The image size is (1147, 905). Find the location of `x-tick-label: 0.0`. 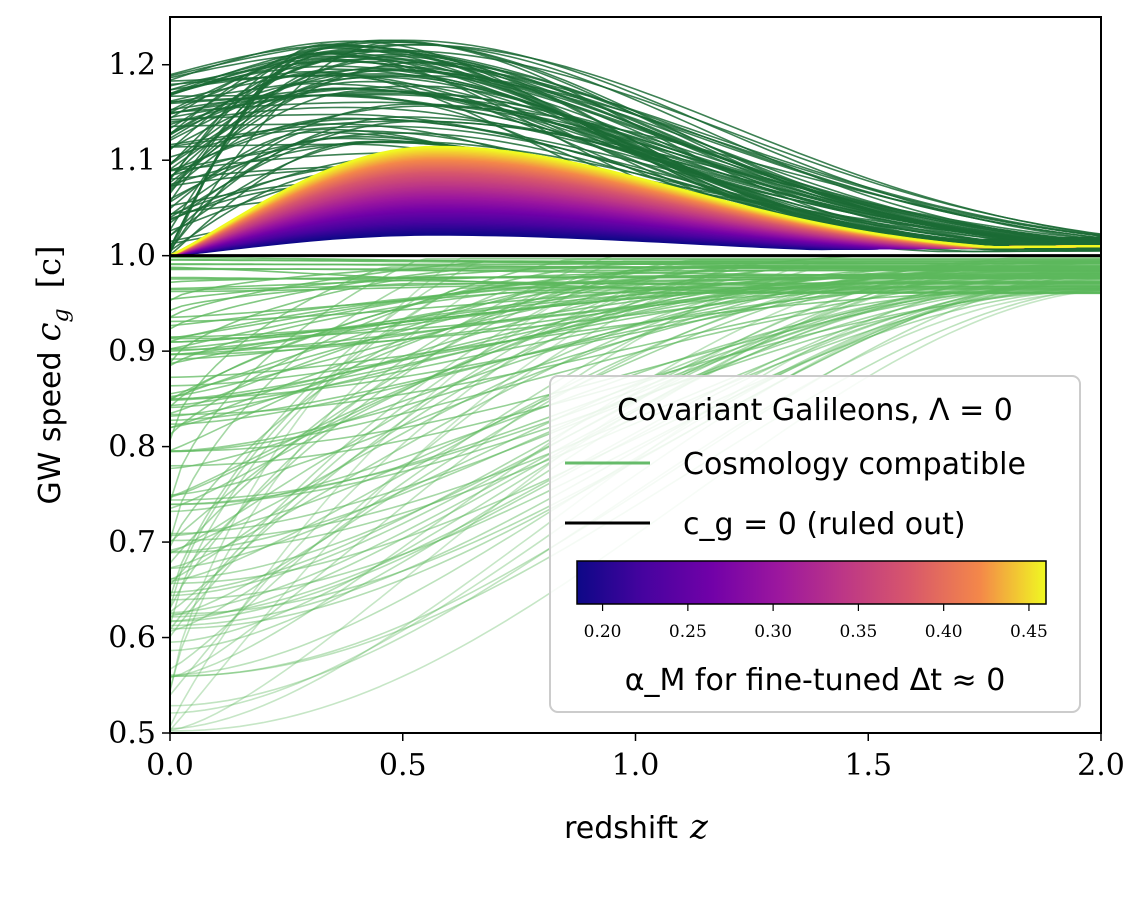

x-tick-label: 0.0 is located at coordinates (170, 765).